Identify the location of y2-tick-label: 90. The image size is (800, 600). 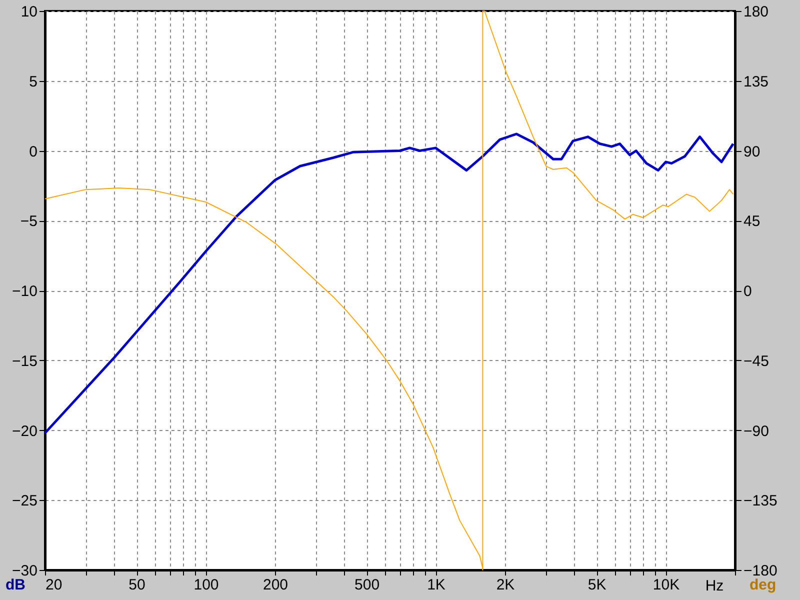
(752, 151).